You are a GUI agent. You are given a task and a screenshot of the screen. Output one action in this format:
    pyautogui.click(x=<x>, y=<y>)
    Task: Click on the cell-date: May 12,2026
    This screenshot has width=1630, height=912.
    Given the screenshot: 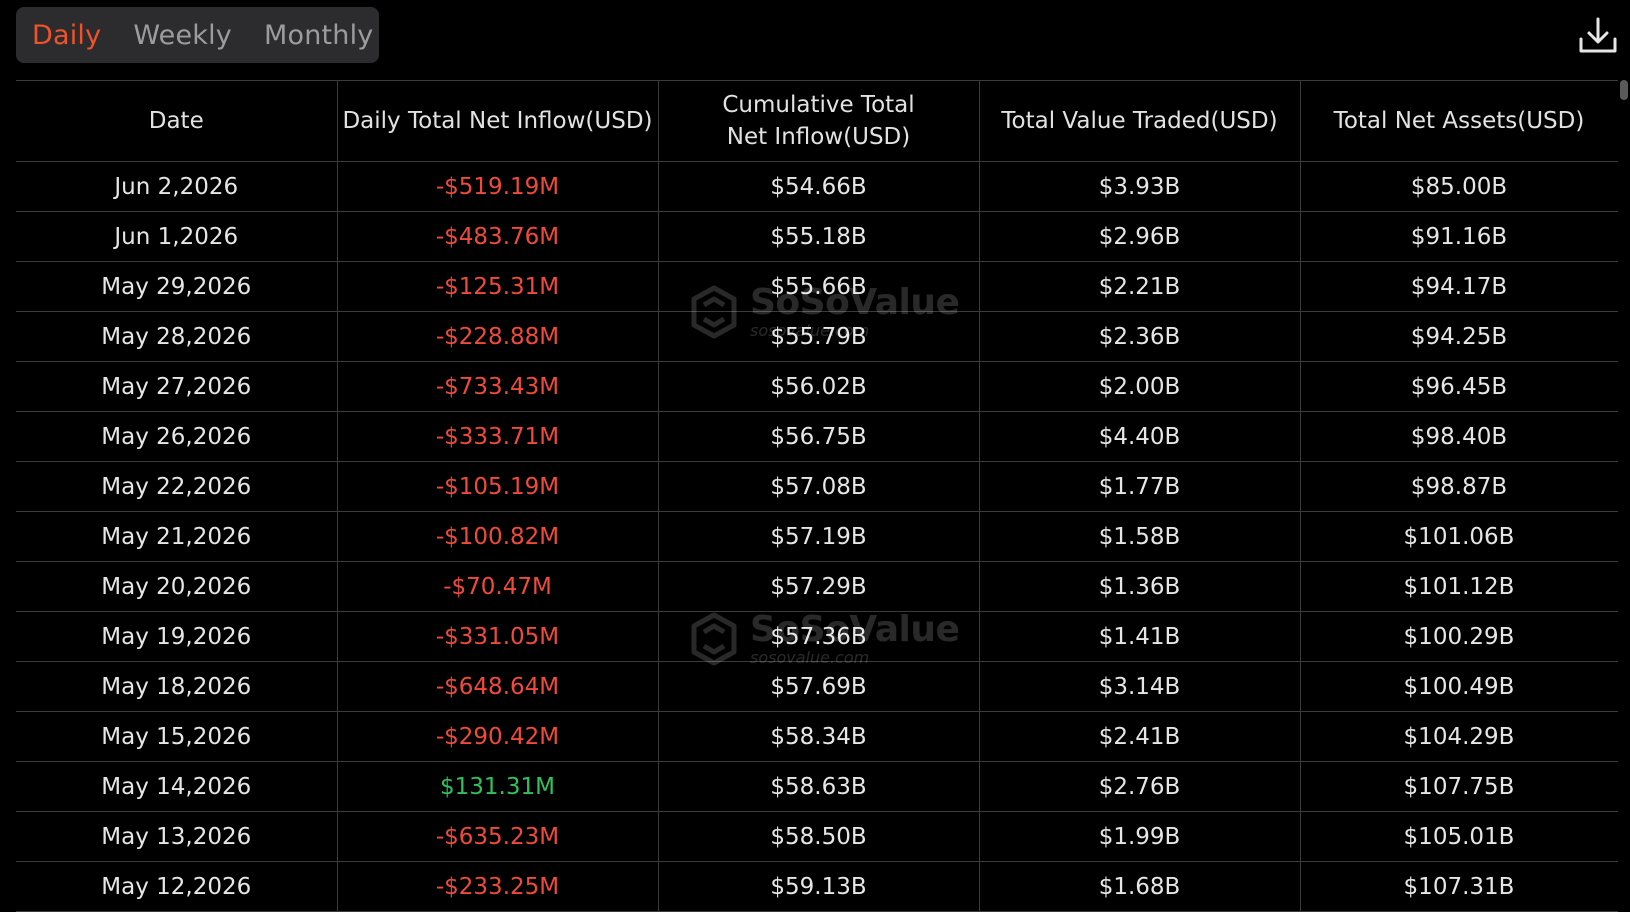 What is the action you would take?
    pyautogui.click(x=177, y=886)
    